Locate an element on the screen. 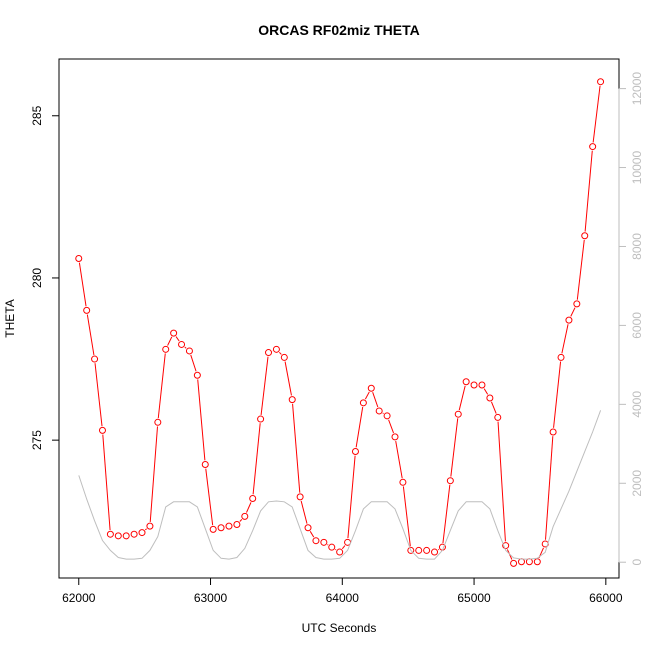 The image size is (650, 650). x-axis-title: UTC Seconds is located at coordinates (339, 628).